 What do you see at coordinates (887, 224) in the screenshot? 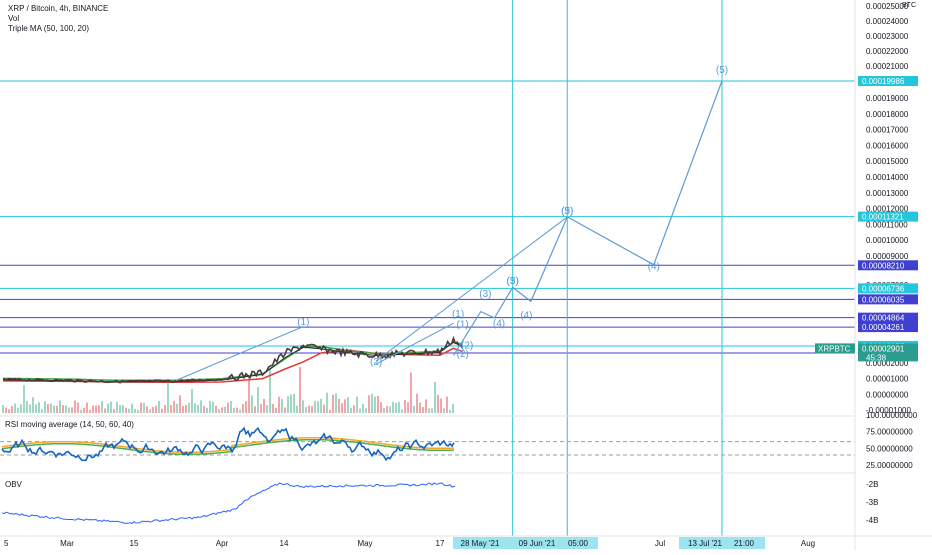
I see `price-tick-label: 0.00011000` at bounding box center [887, 224].